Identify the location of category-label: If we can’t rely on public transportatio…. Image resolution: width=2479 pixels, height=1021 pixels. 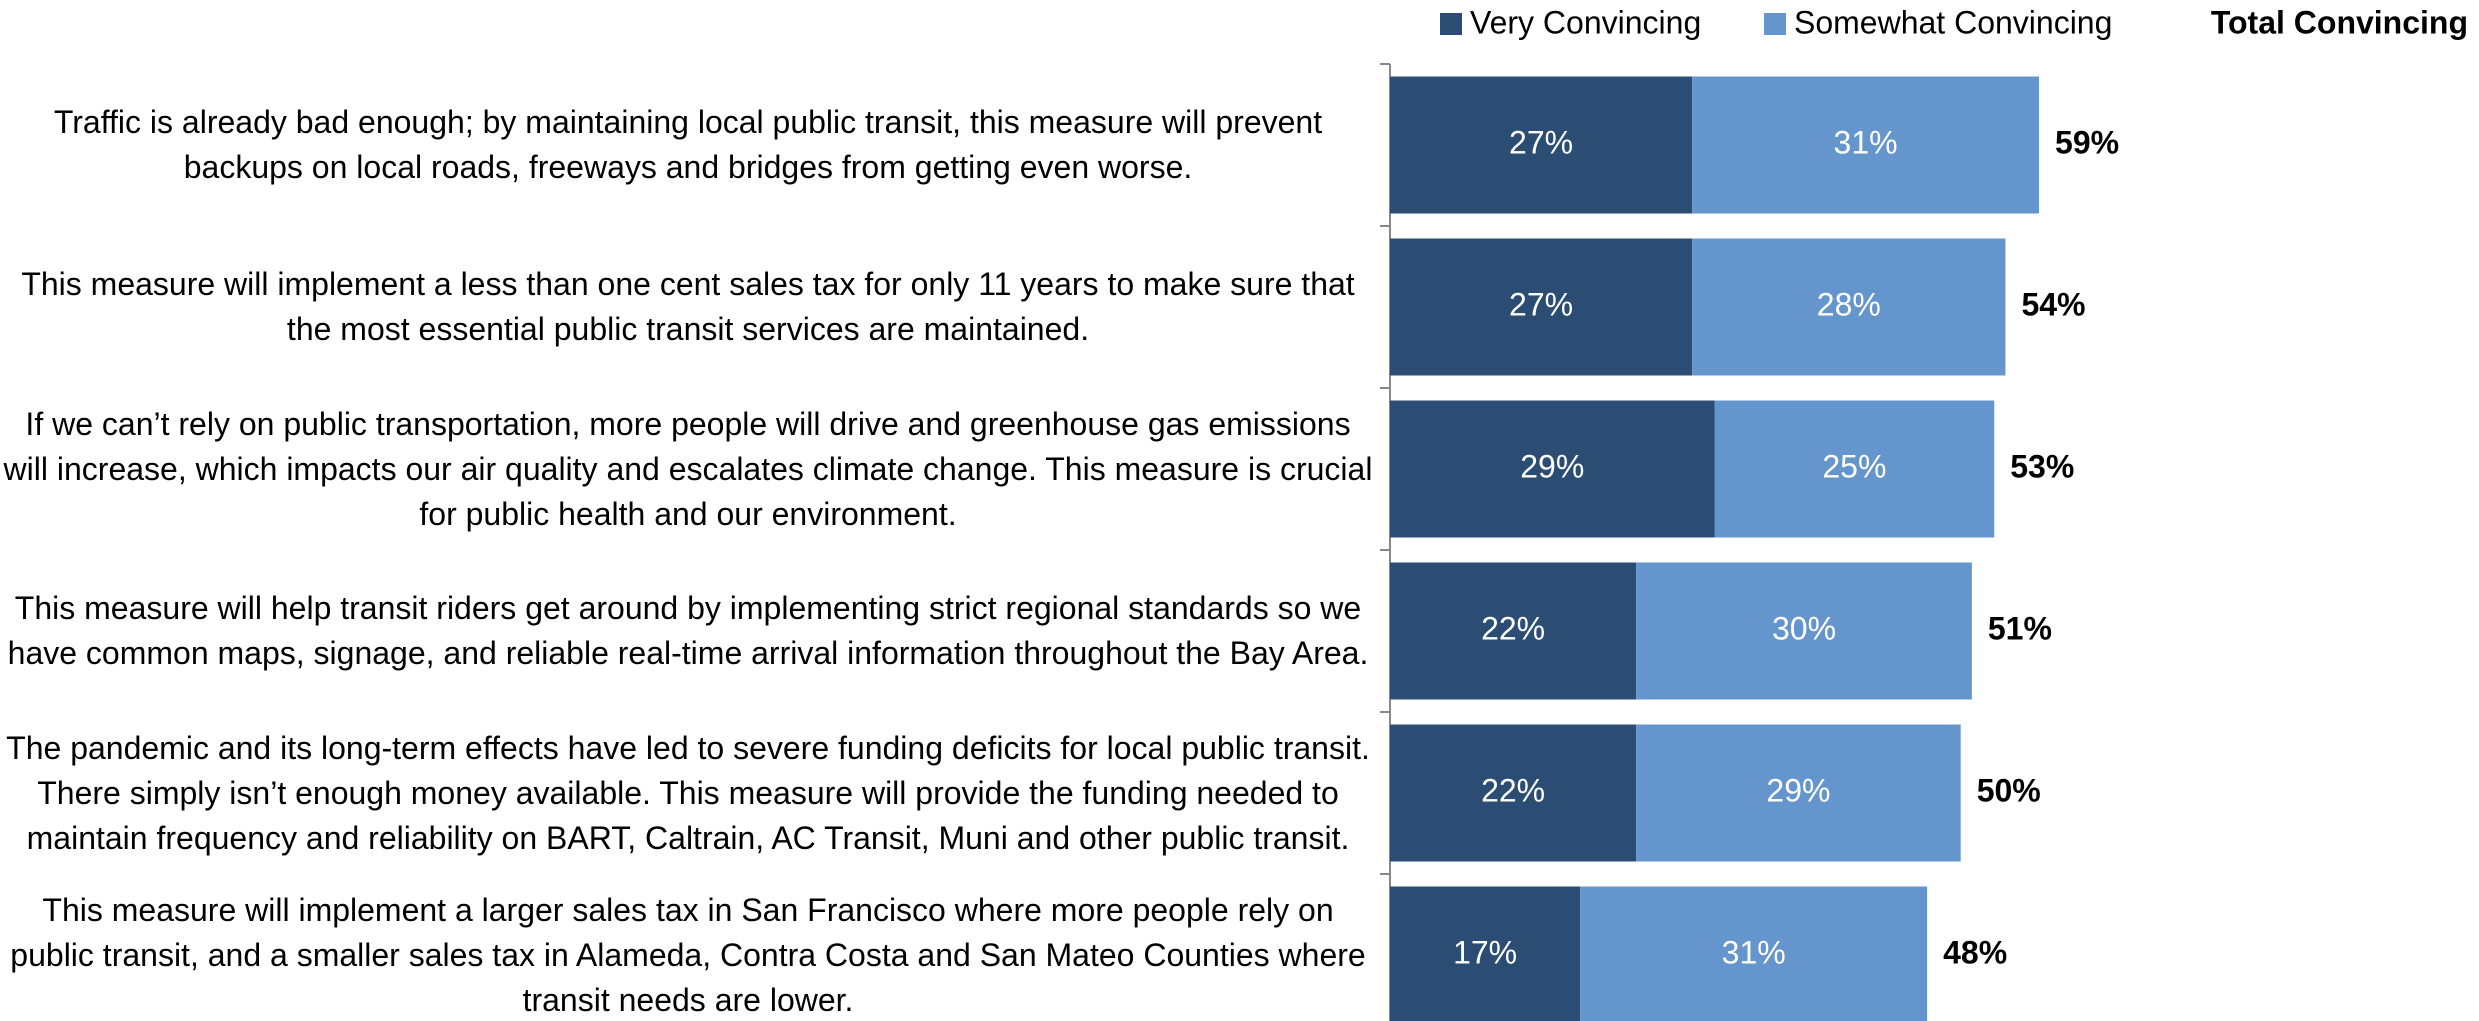
(688, 468).